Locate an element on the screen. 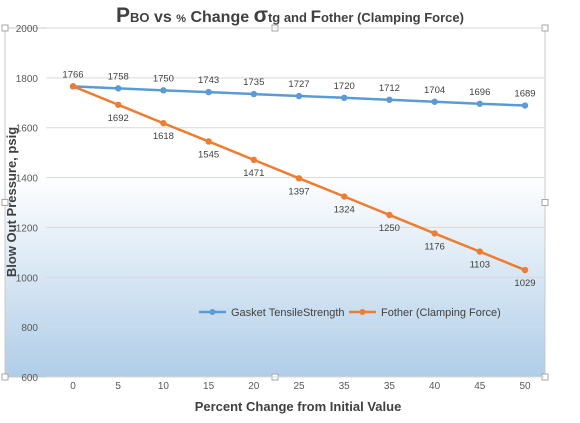 This screenshot has height=423, width=580. title-change: Change is located at coordinates (220, 17).